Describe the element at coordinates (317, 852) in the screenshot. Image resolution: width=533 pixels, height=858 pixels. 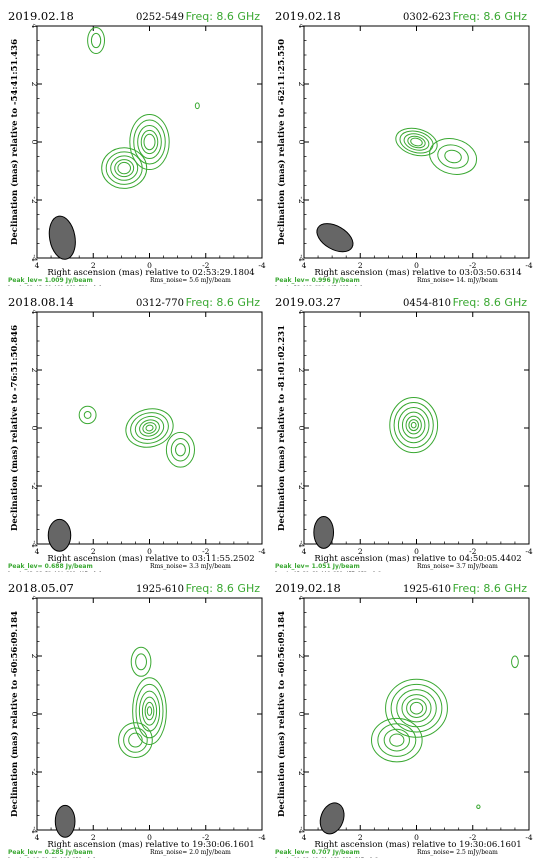
I see `peak-level: Peak_lev= 0.707 Jy/beam` at that location.